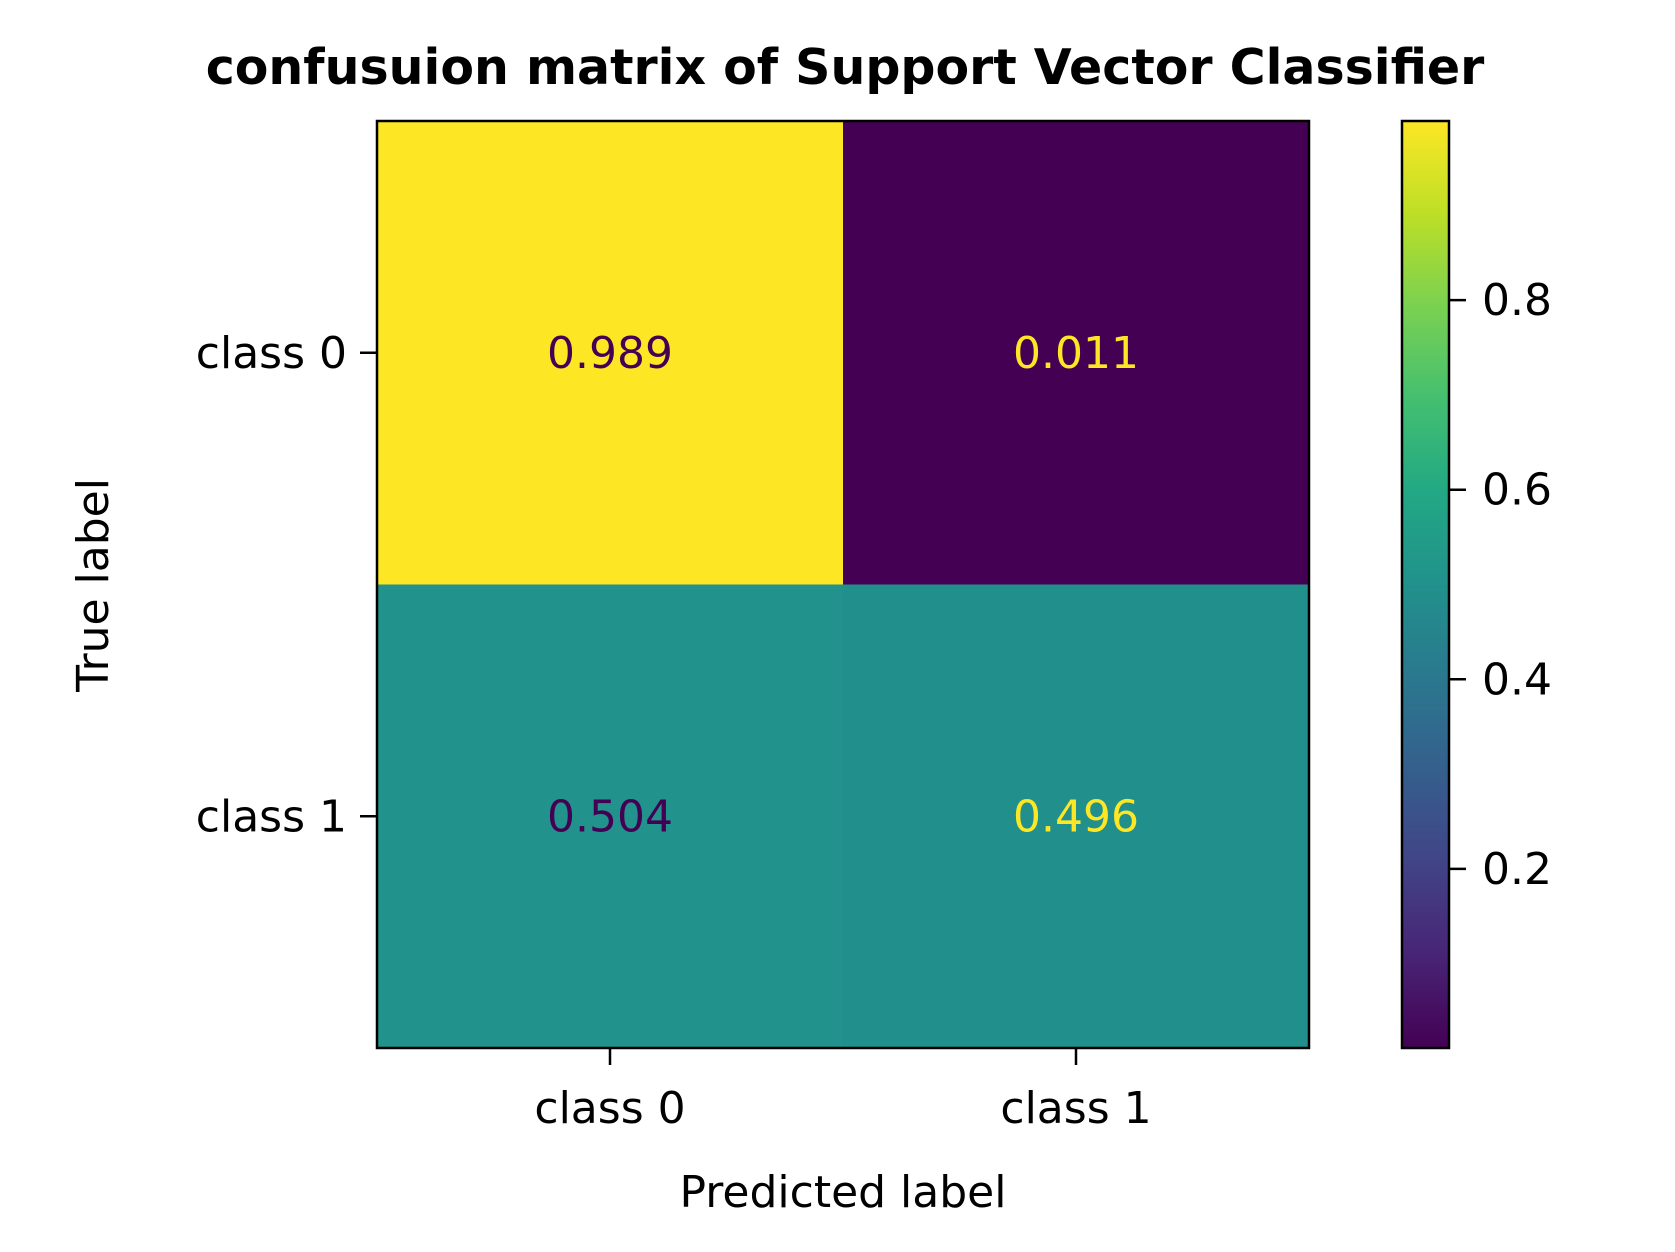  Describe the element at coordinates (1517, 869) in the screenshot. I see `colorbar-tick-label: 0.2` at that location.